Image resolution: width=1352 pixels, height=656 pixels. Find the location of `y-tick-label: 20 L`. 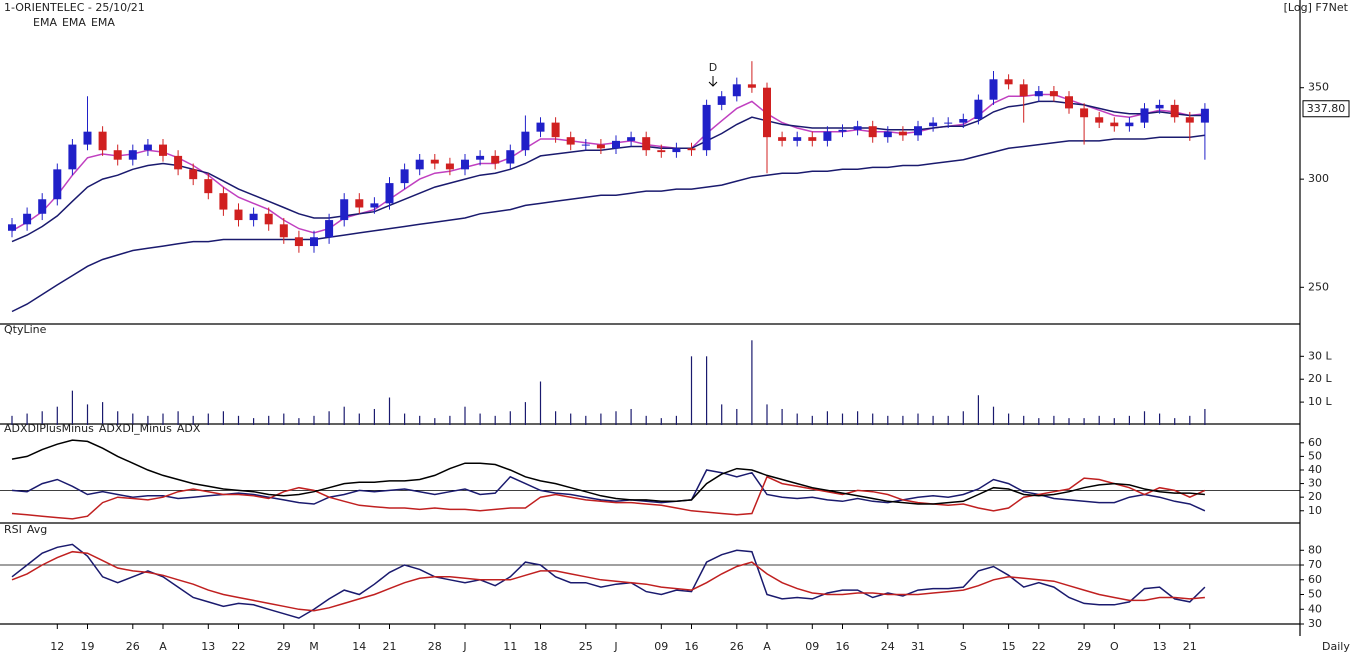

y-tick-label: 20 L is located at coordinates (1320, 378).